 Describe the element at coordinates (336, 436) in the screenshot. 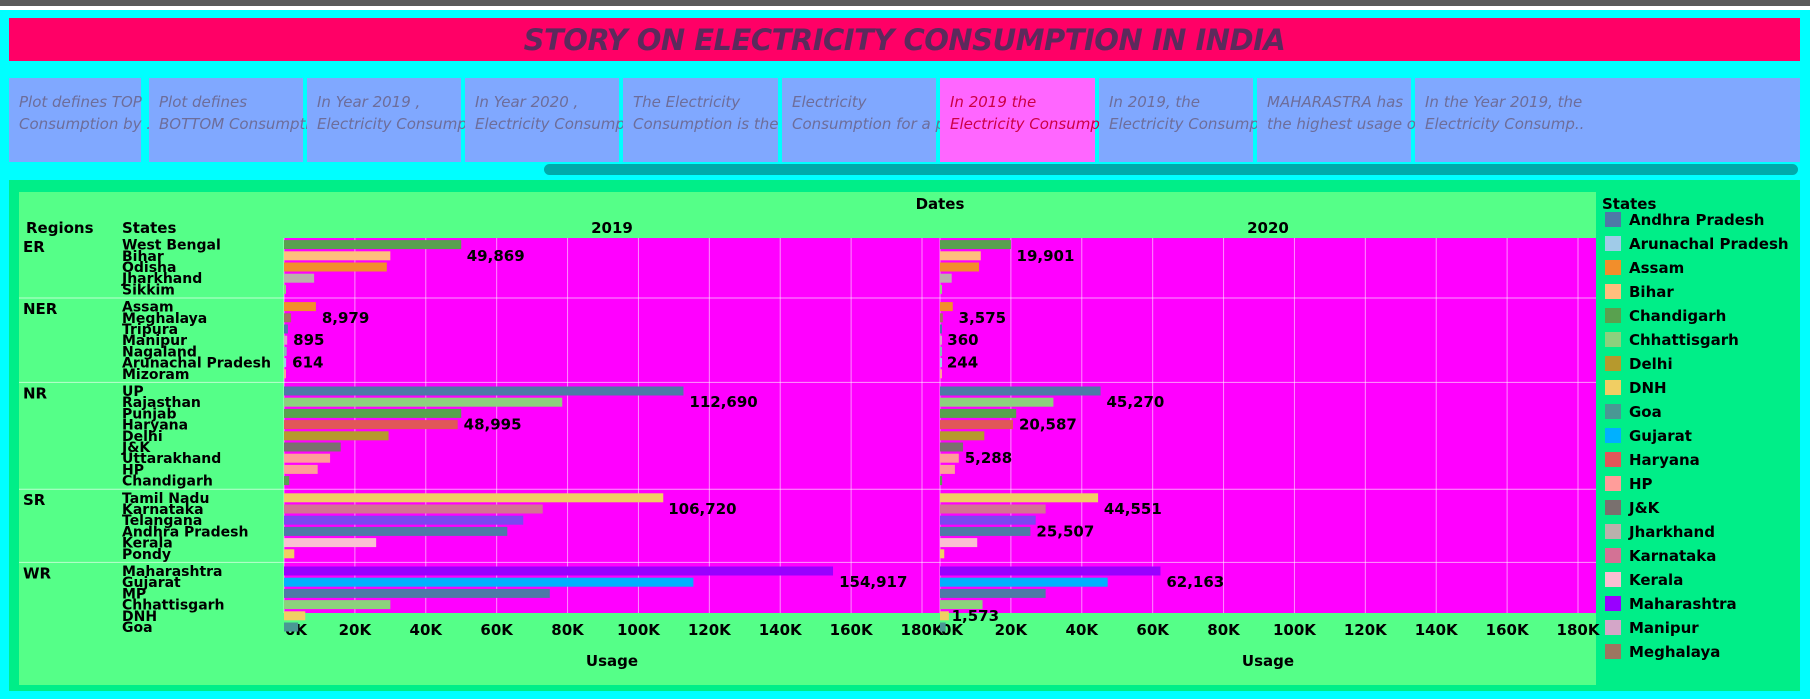

I see `bar-2019-delhi` at that location.